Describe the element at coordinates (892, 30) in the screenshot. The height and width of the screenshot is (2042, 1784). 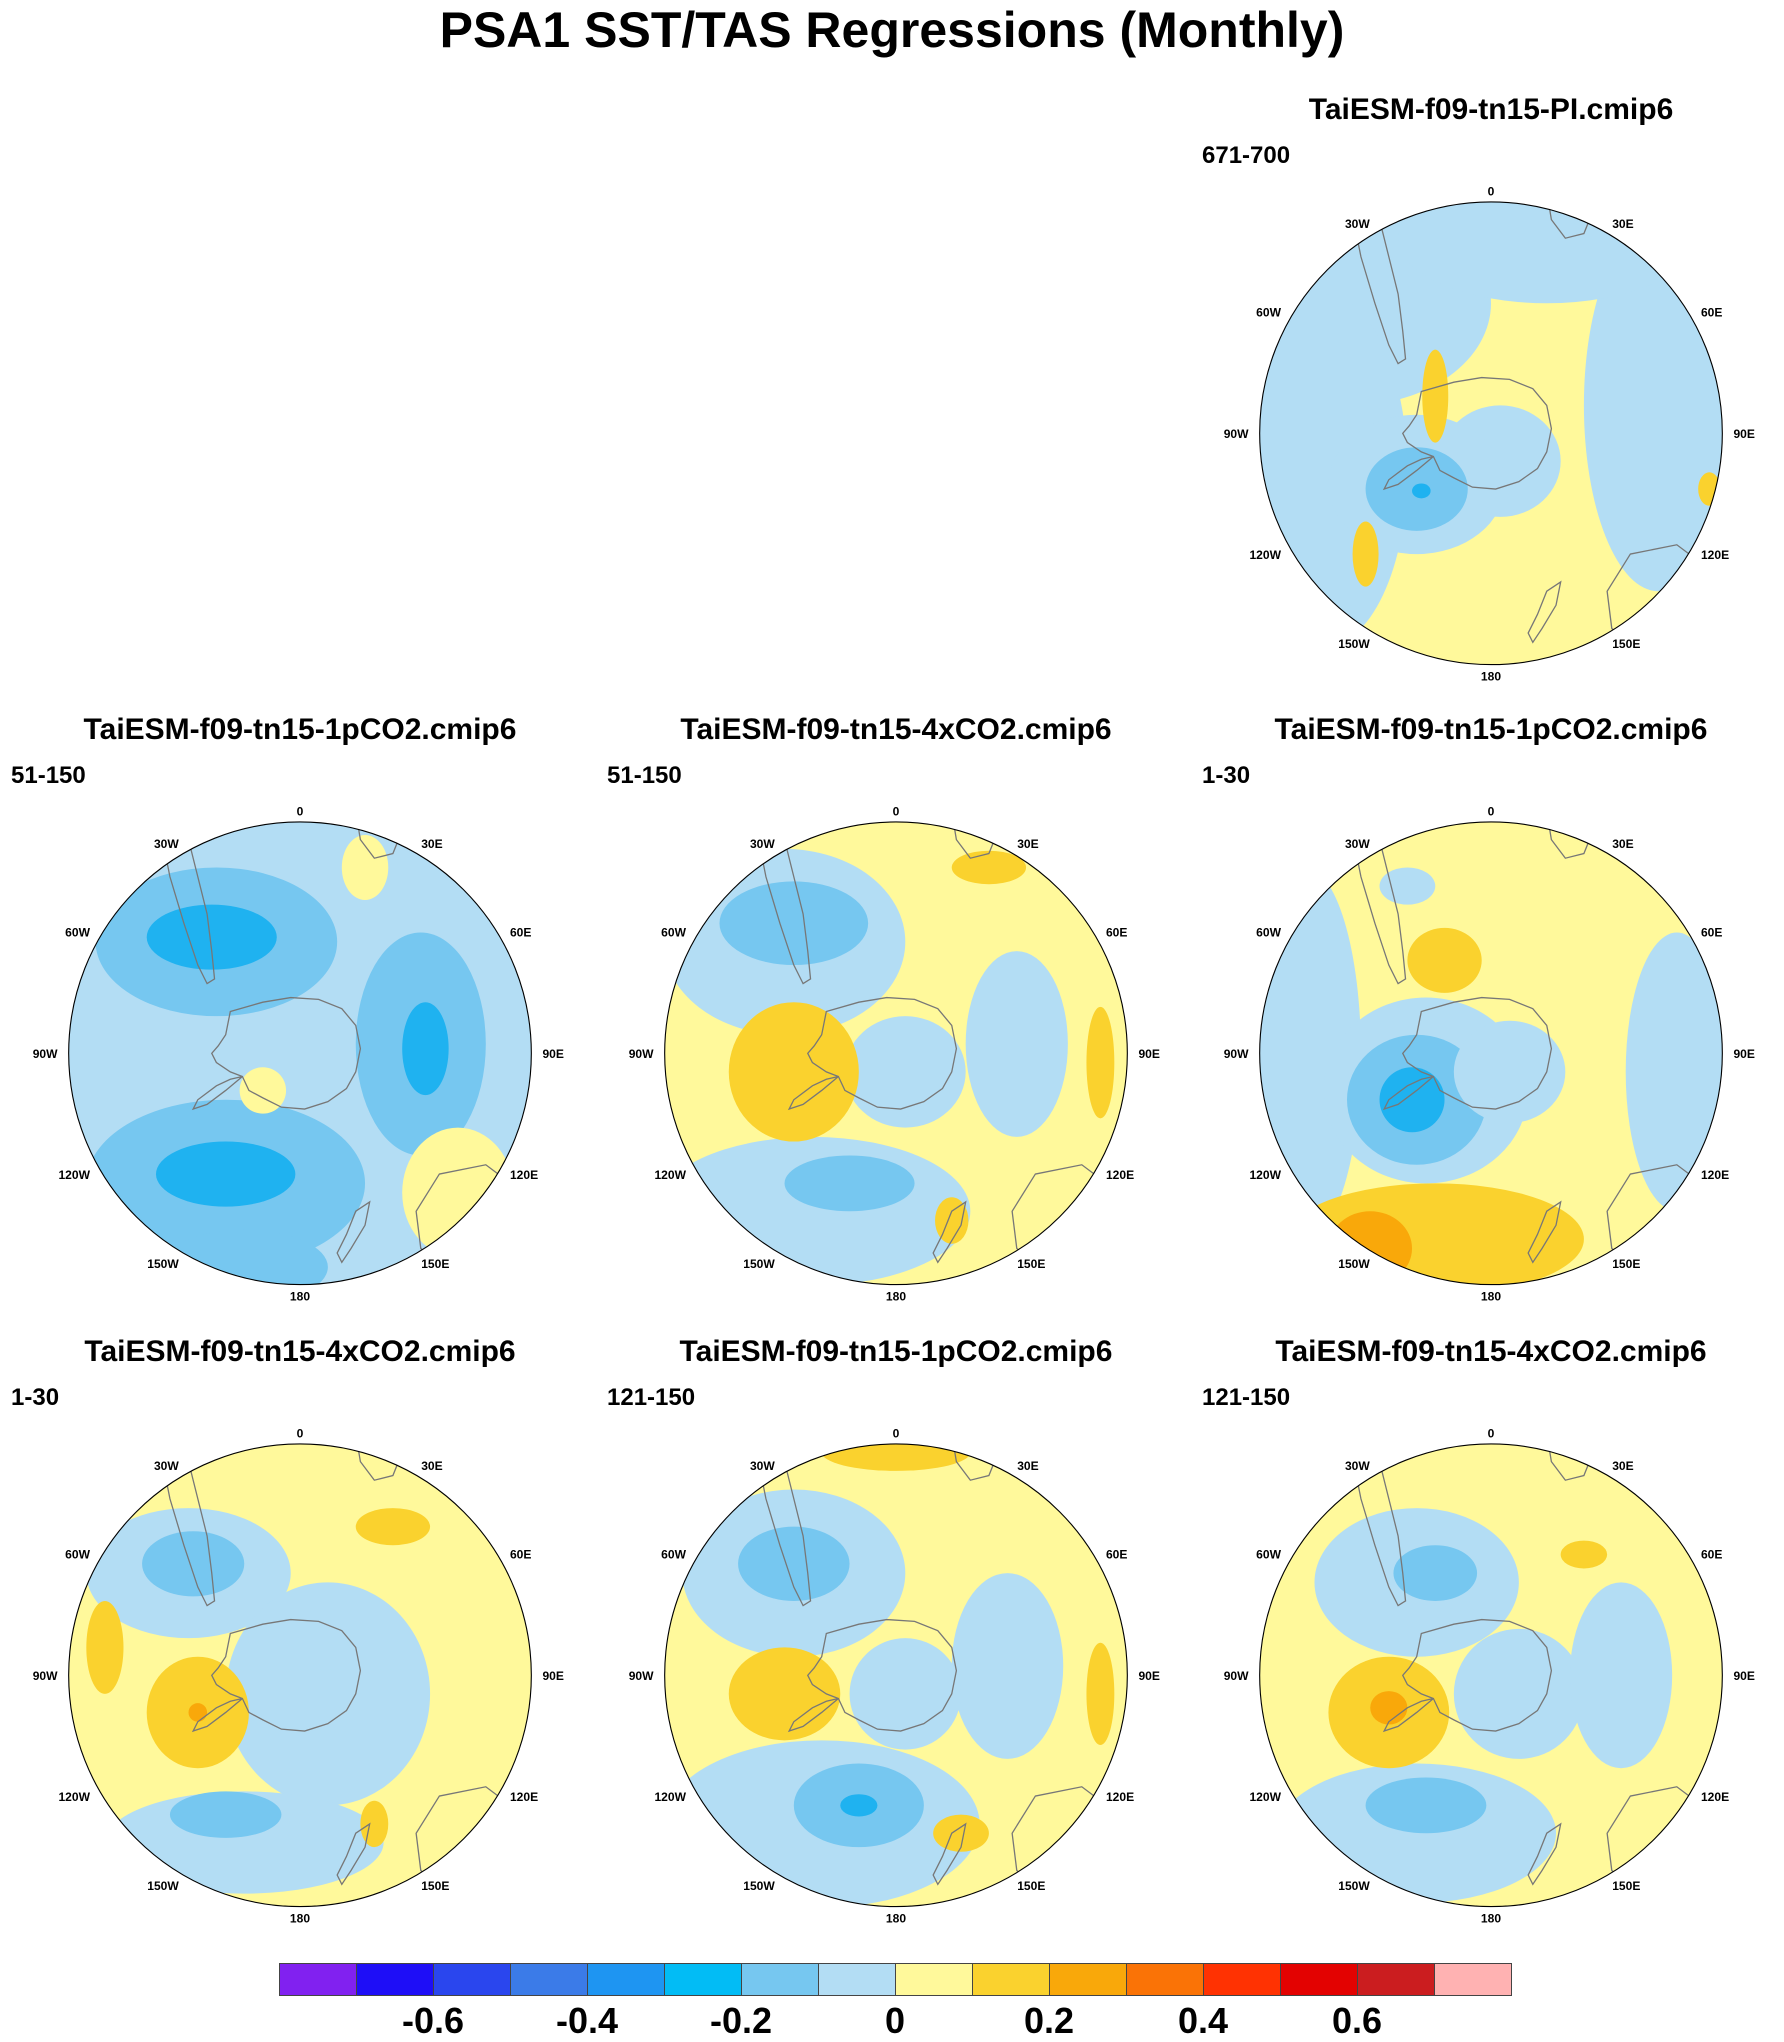
I see `figure-title: PSA1 SST/TAS Regressions (Monthly)` at that location.